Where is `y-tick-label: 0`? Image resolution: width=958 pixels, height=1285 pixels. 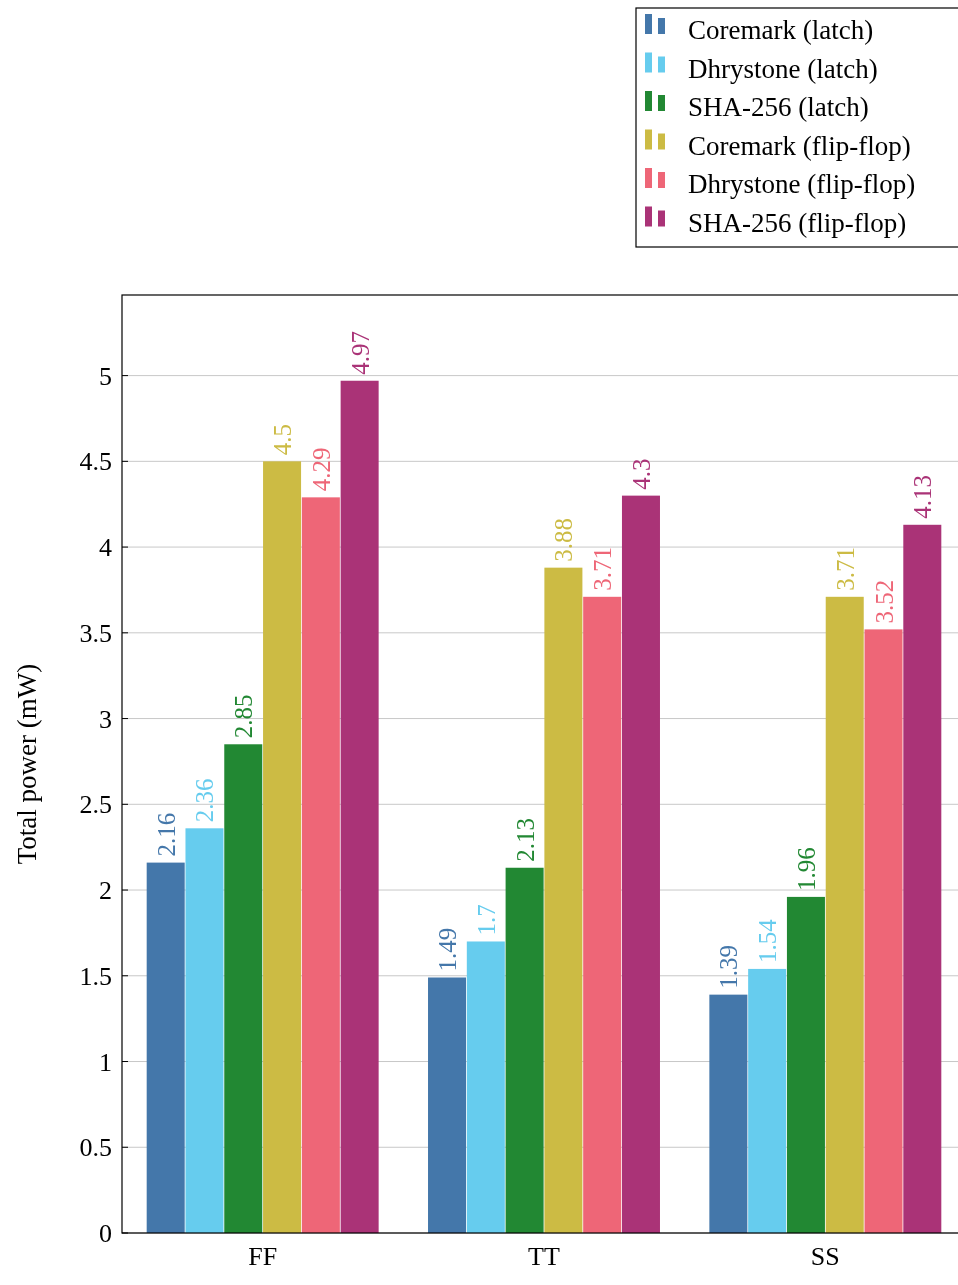
y-tick-label: 0 is located at coordinates (105, 1234).